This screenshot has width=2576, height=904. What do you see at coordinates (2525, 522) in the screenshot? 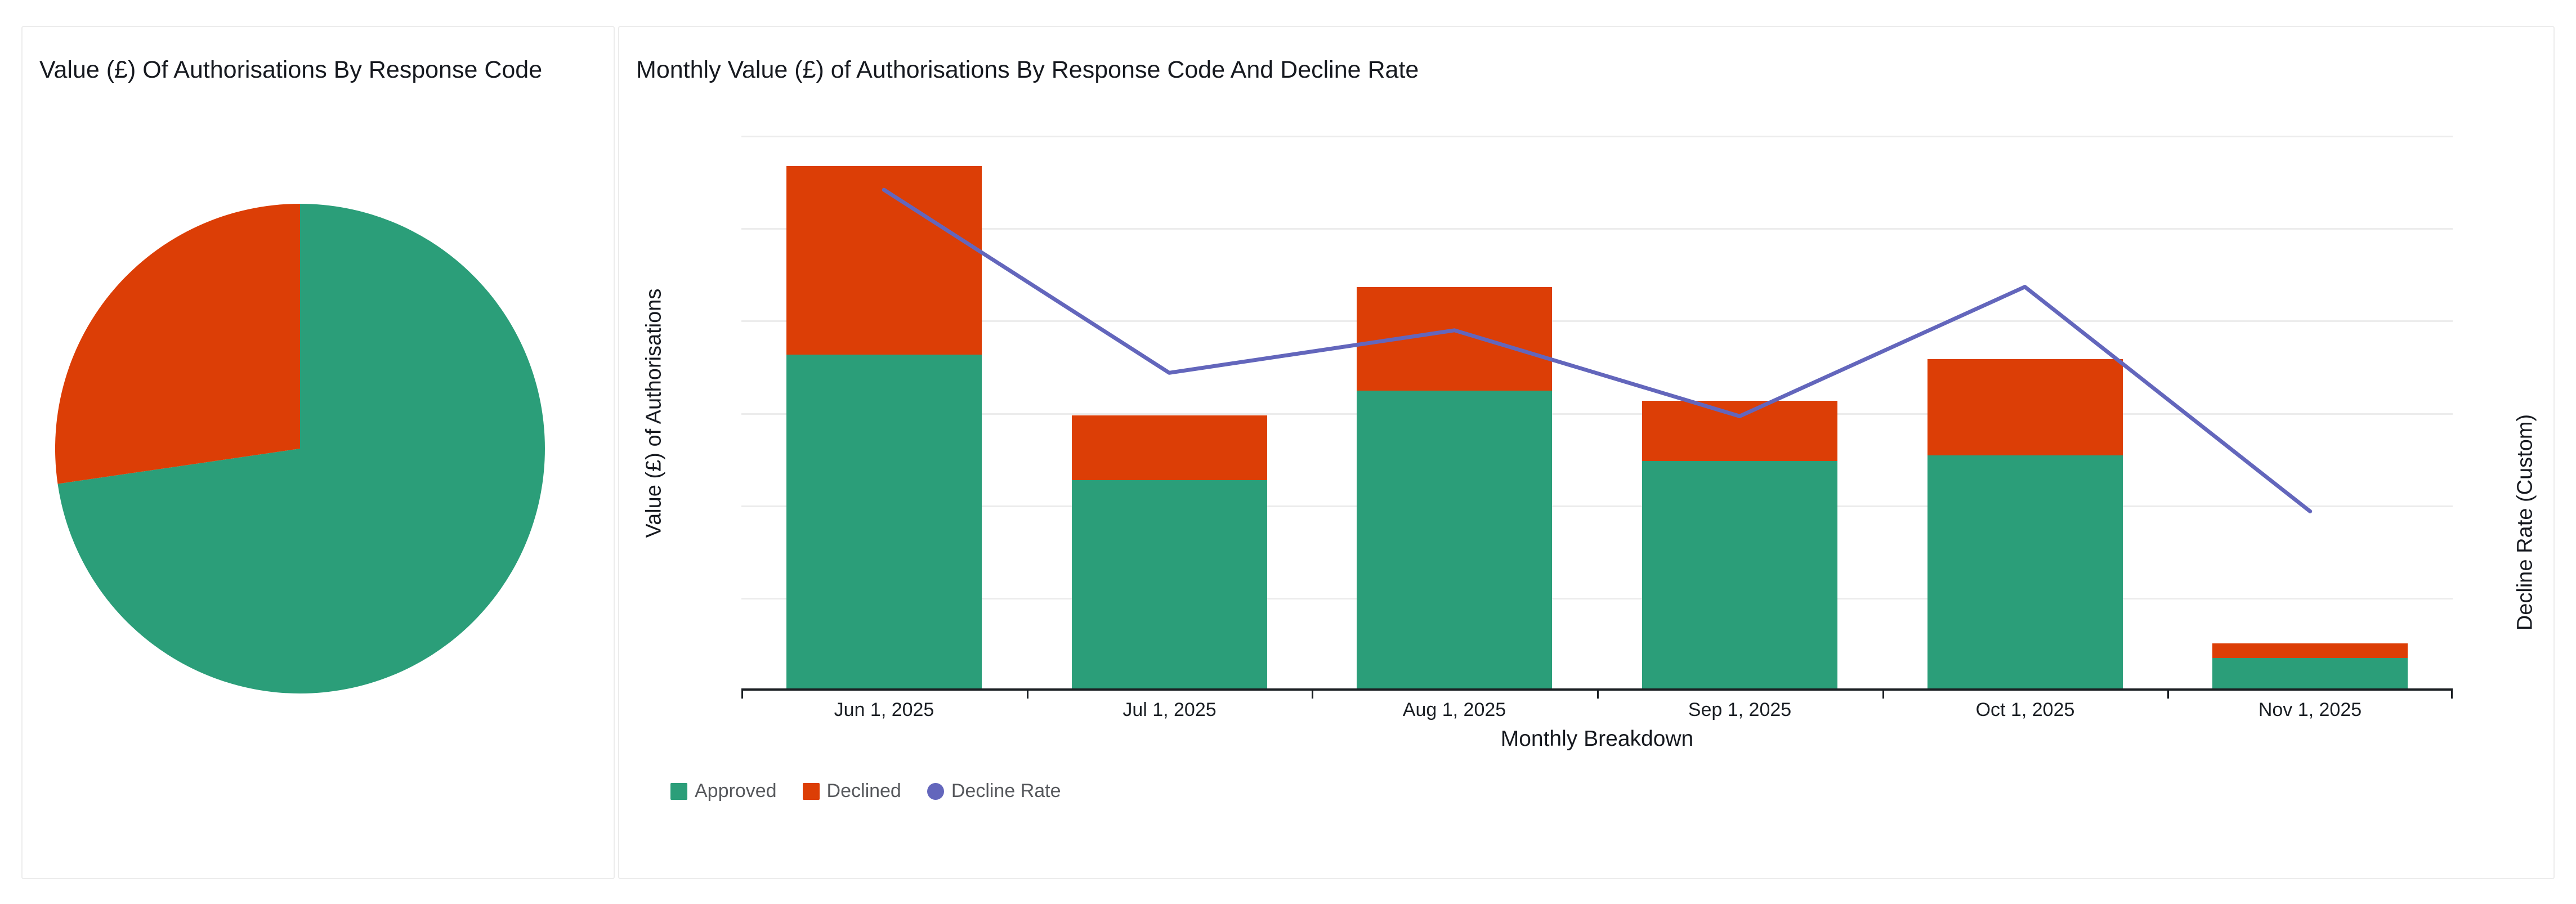
I see `y-axis-title-right: Decline Rate (Custom)` at bounding box center [2525, 522].